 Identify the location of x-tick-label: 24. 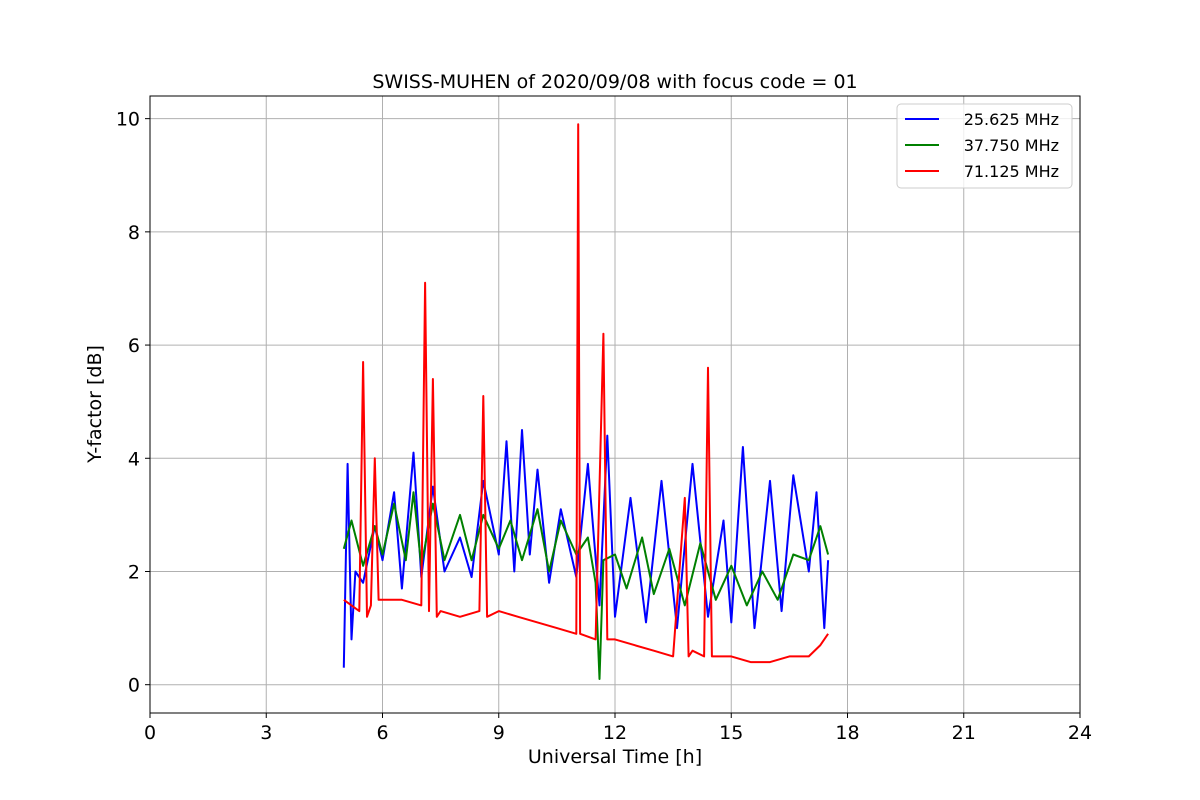
(1080, 733).